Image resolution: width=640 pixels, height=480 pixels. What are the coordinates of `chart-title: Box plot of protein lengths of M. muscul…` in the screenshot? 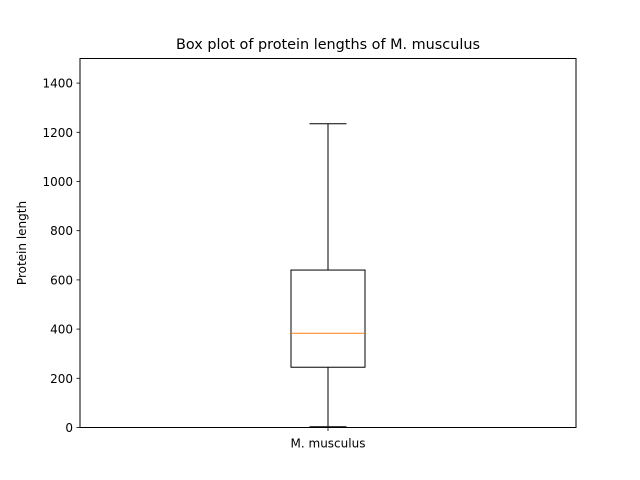 It's located at (328, 45).